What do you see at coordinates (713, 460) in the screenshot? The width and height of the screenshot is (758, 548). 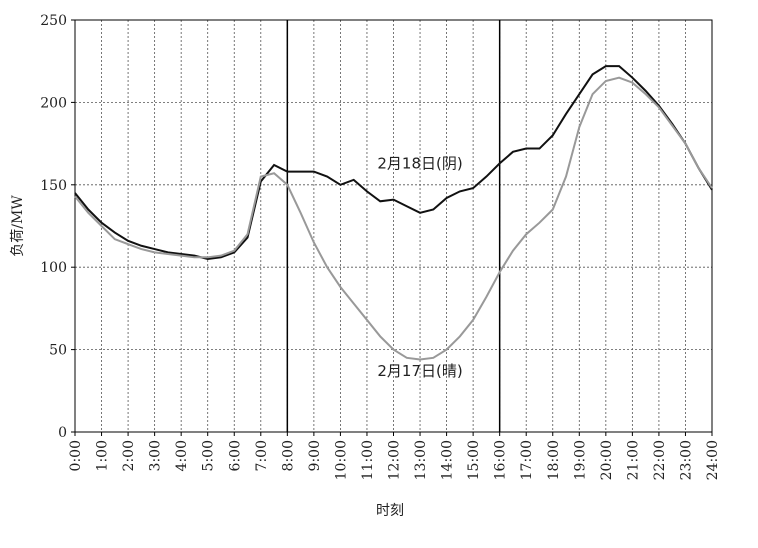 I see `x-tick-label: 24:00` at bounding box center [713, 460].